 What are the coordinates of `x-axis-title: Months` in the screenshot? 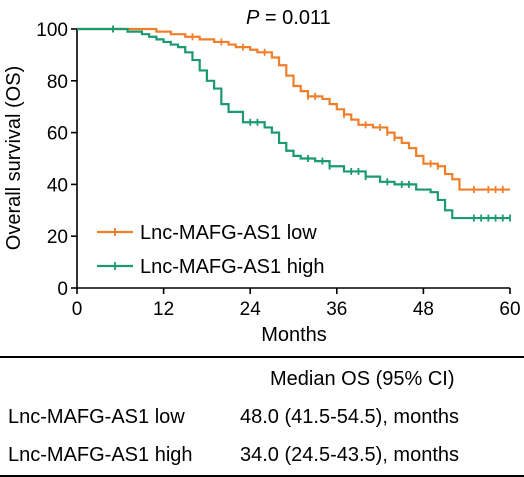 It's located at (294, 334).